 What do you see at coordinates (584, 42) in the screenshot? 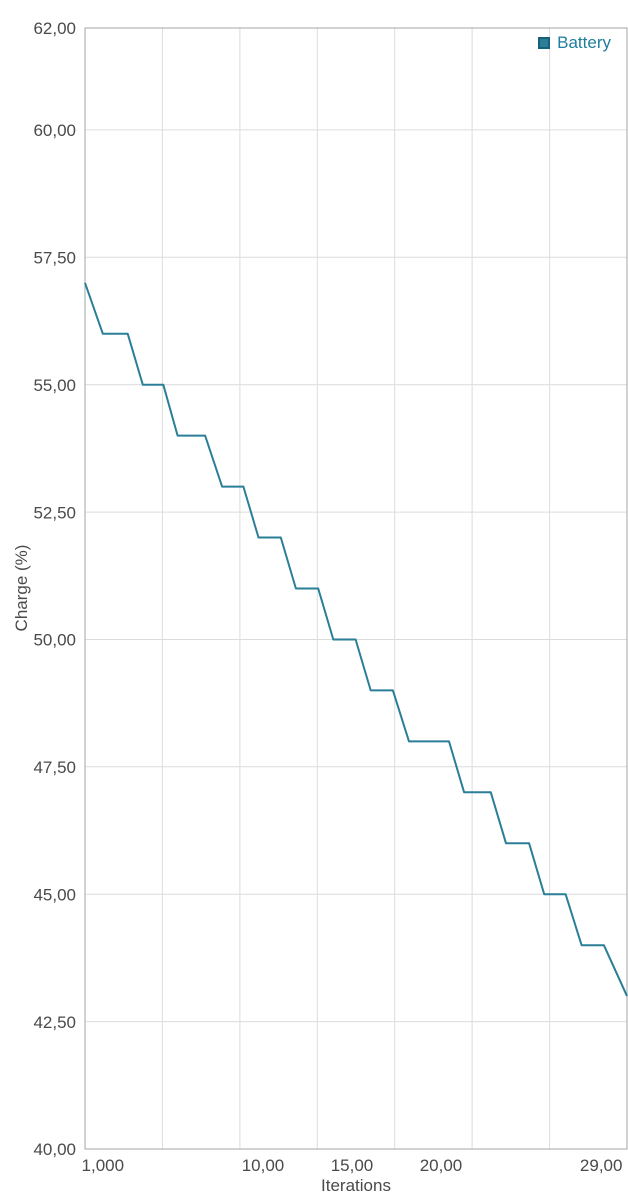
I see `legend-label: Battery` at bounding box center [584, 42].